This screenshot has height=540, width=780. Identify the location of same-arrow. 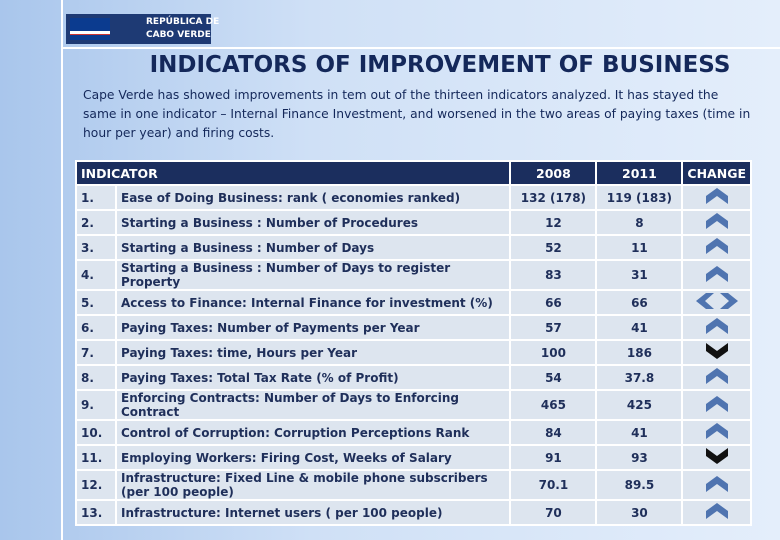
(716, 301).